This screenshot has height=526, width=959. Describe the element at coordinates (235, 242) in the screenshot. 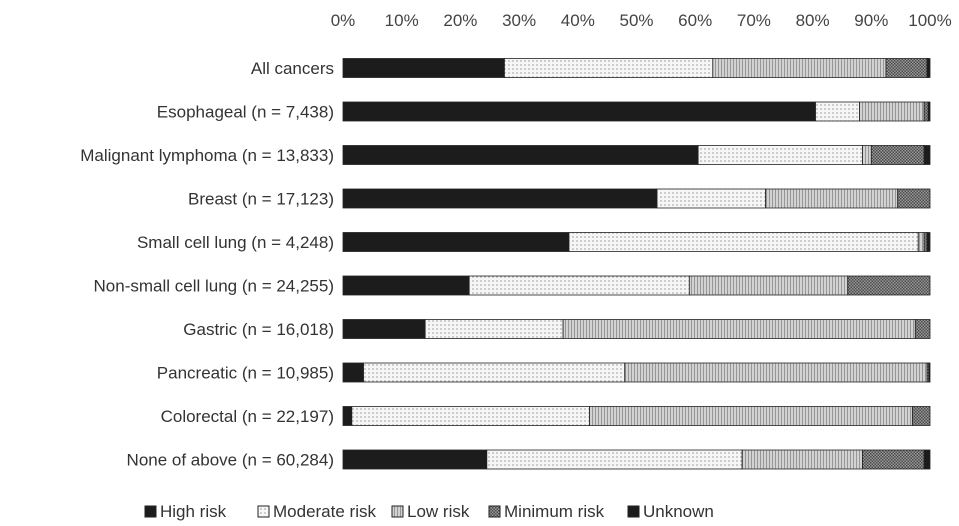

I see `category-label: Small cell lung (n = 4,248)` at that location.